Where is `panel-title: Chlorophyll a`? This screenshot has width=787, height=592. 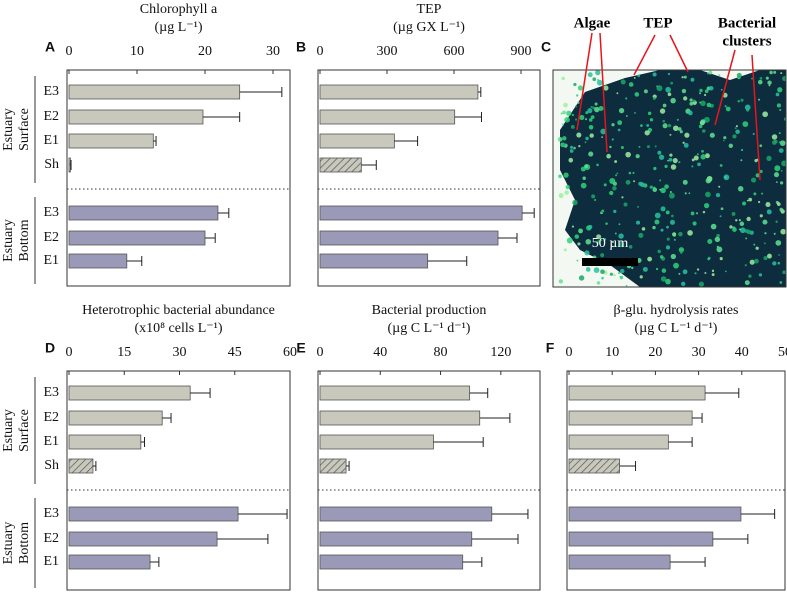
panel-title: Chlorophyll a is located at coordinates (179, 9).